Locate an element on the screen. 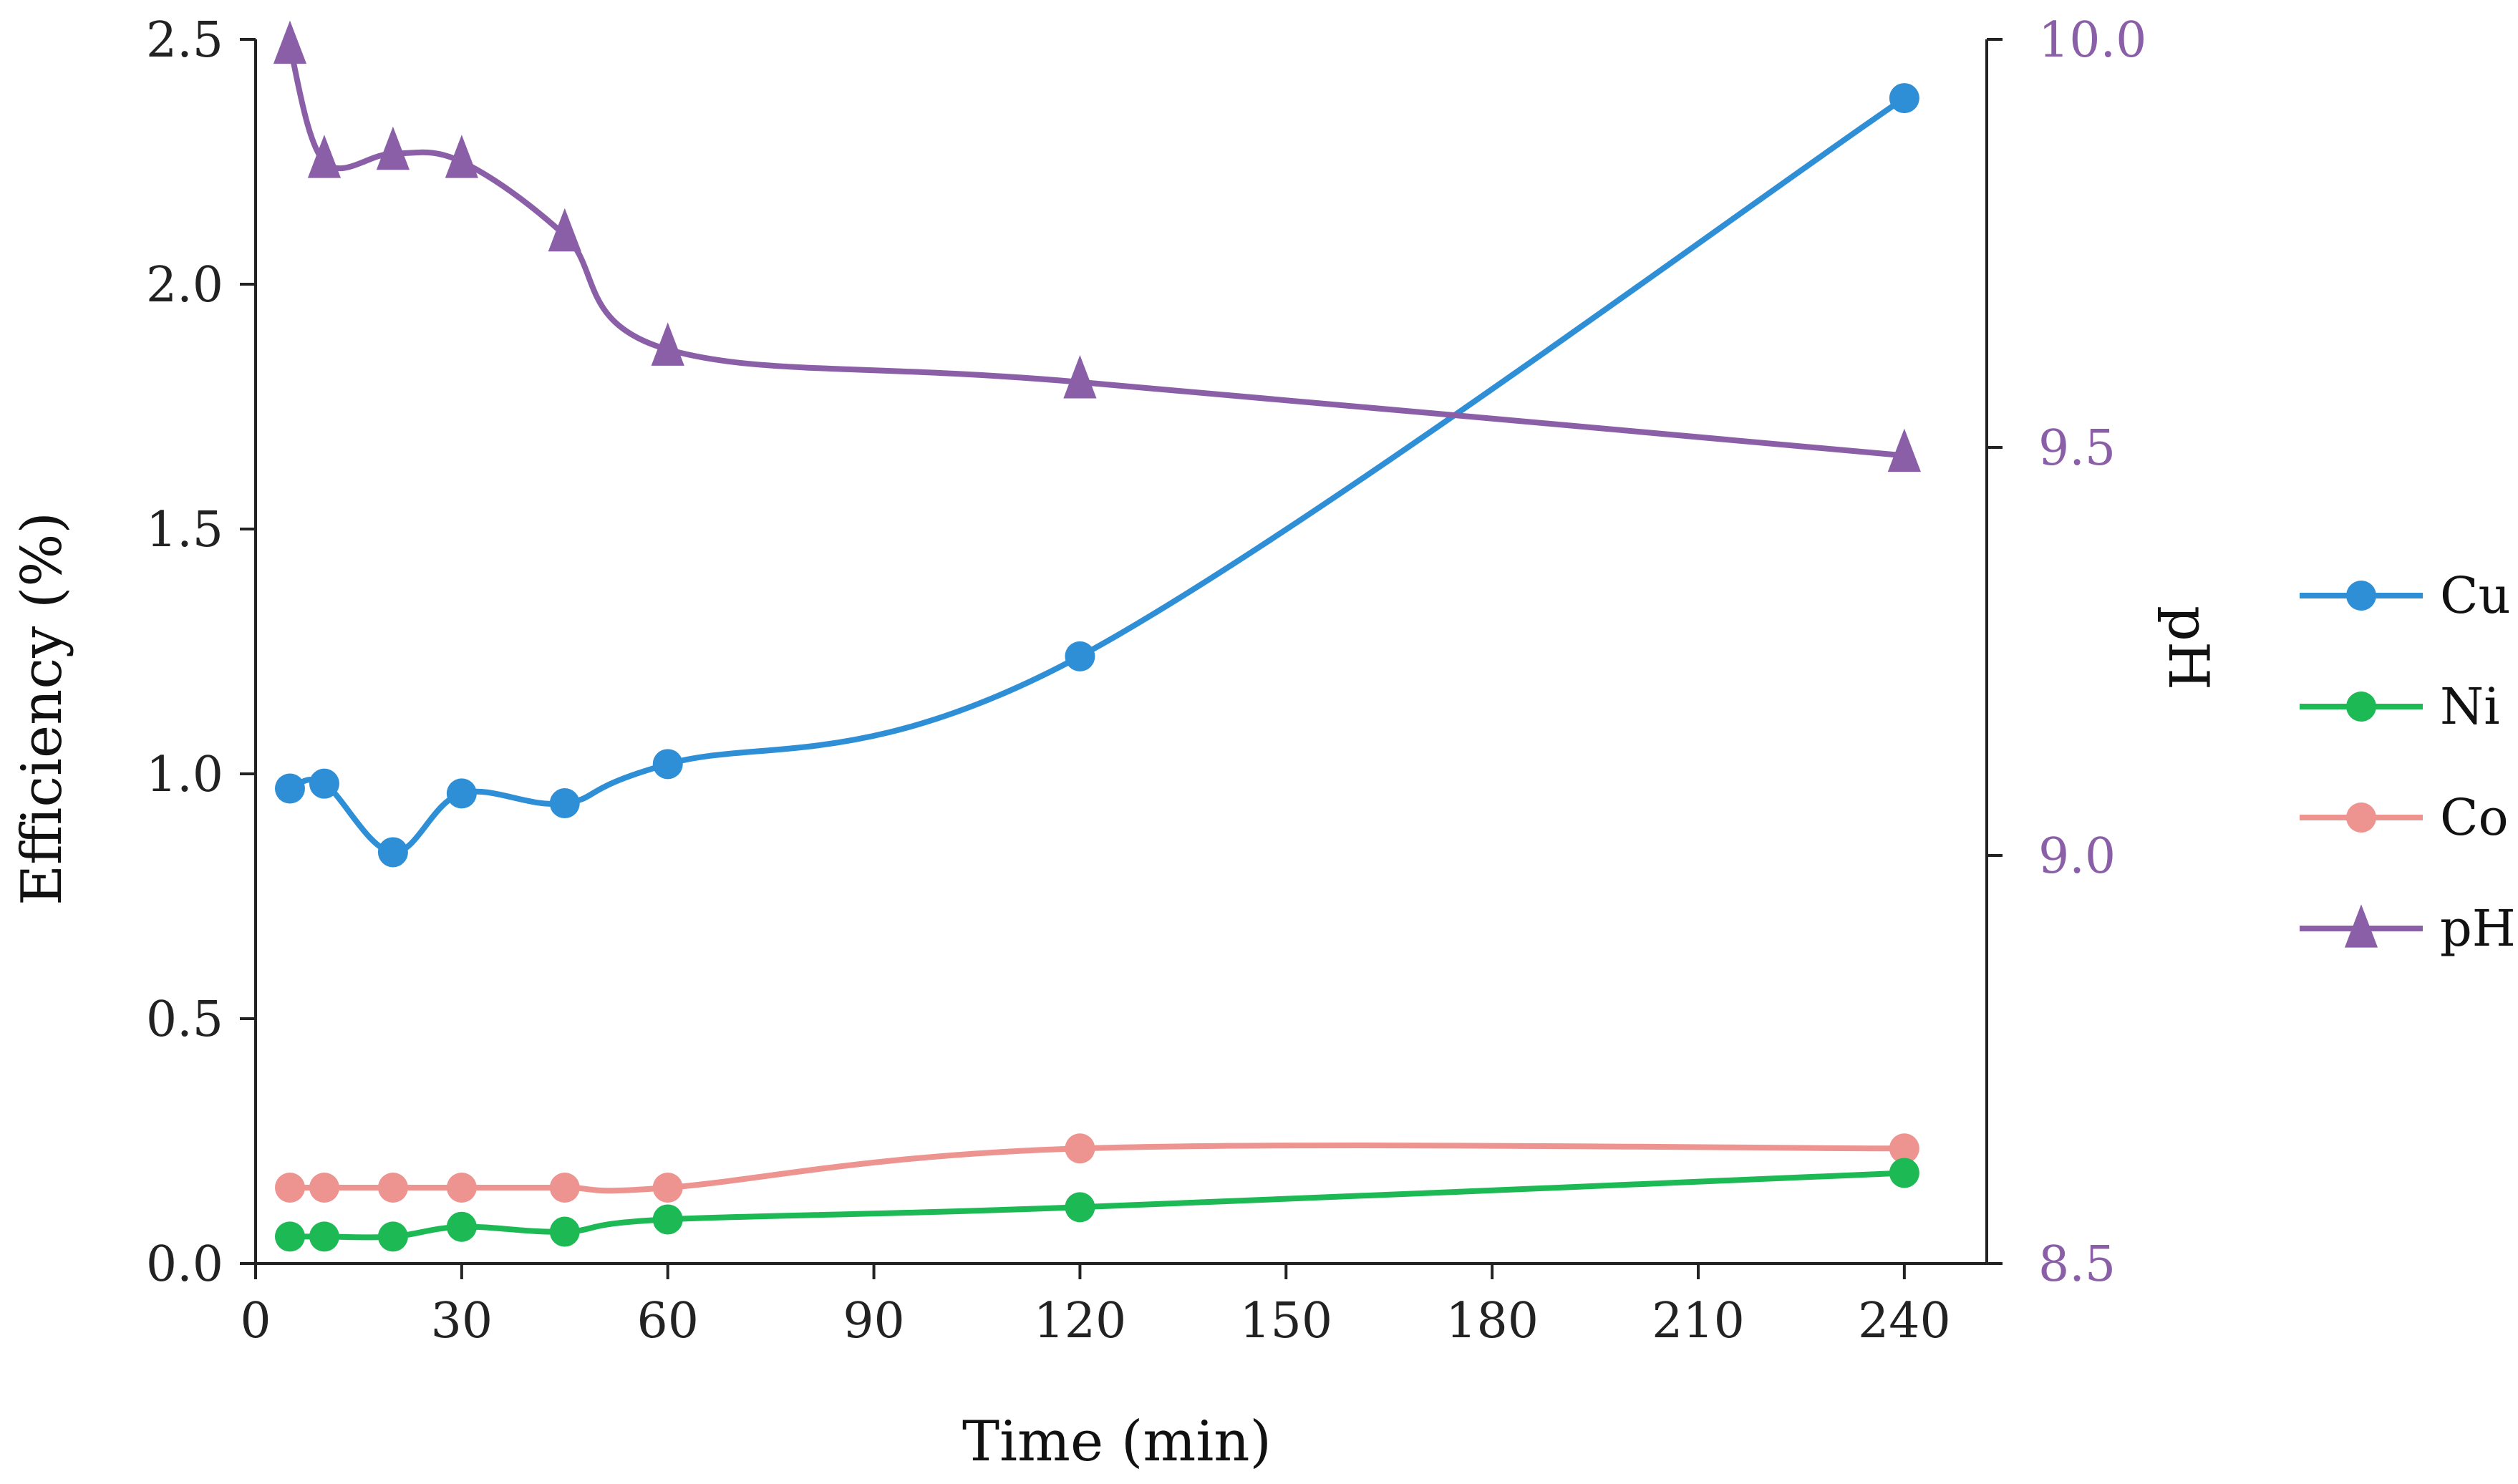 This screenshot has width=2518, height=1484. y-tick-label: 2.0 is located at coordinates (184, 285).